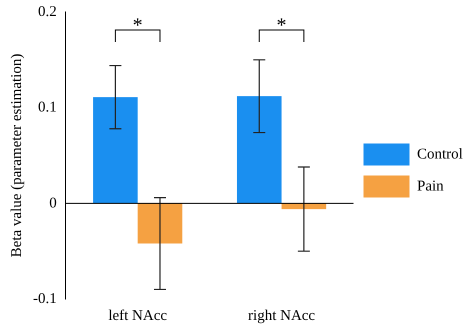 Image resolution: width=474 pixels, height=335 pixels. What do you see at coordinates (138, 316) in the screenshot?
I see `x-tick-label: left NAcc` at bounding box center [138, 316].